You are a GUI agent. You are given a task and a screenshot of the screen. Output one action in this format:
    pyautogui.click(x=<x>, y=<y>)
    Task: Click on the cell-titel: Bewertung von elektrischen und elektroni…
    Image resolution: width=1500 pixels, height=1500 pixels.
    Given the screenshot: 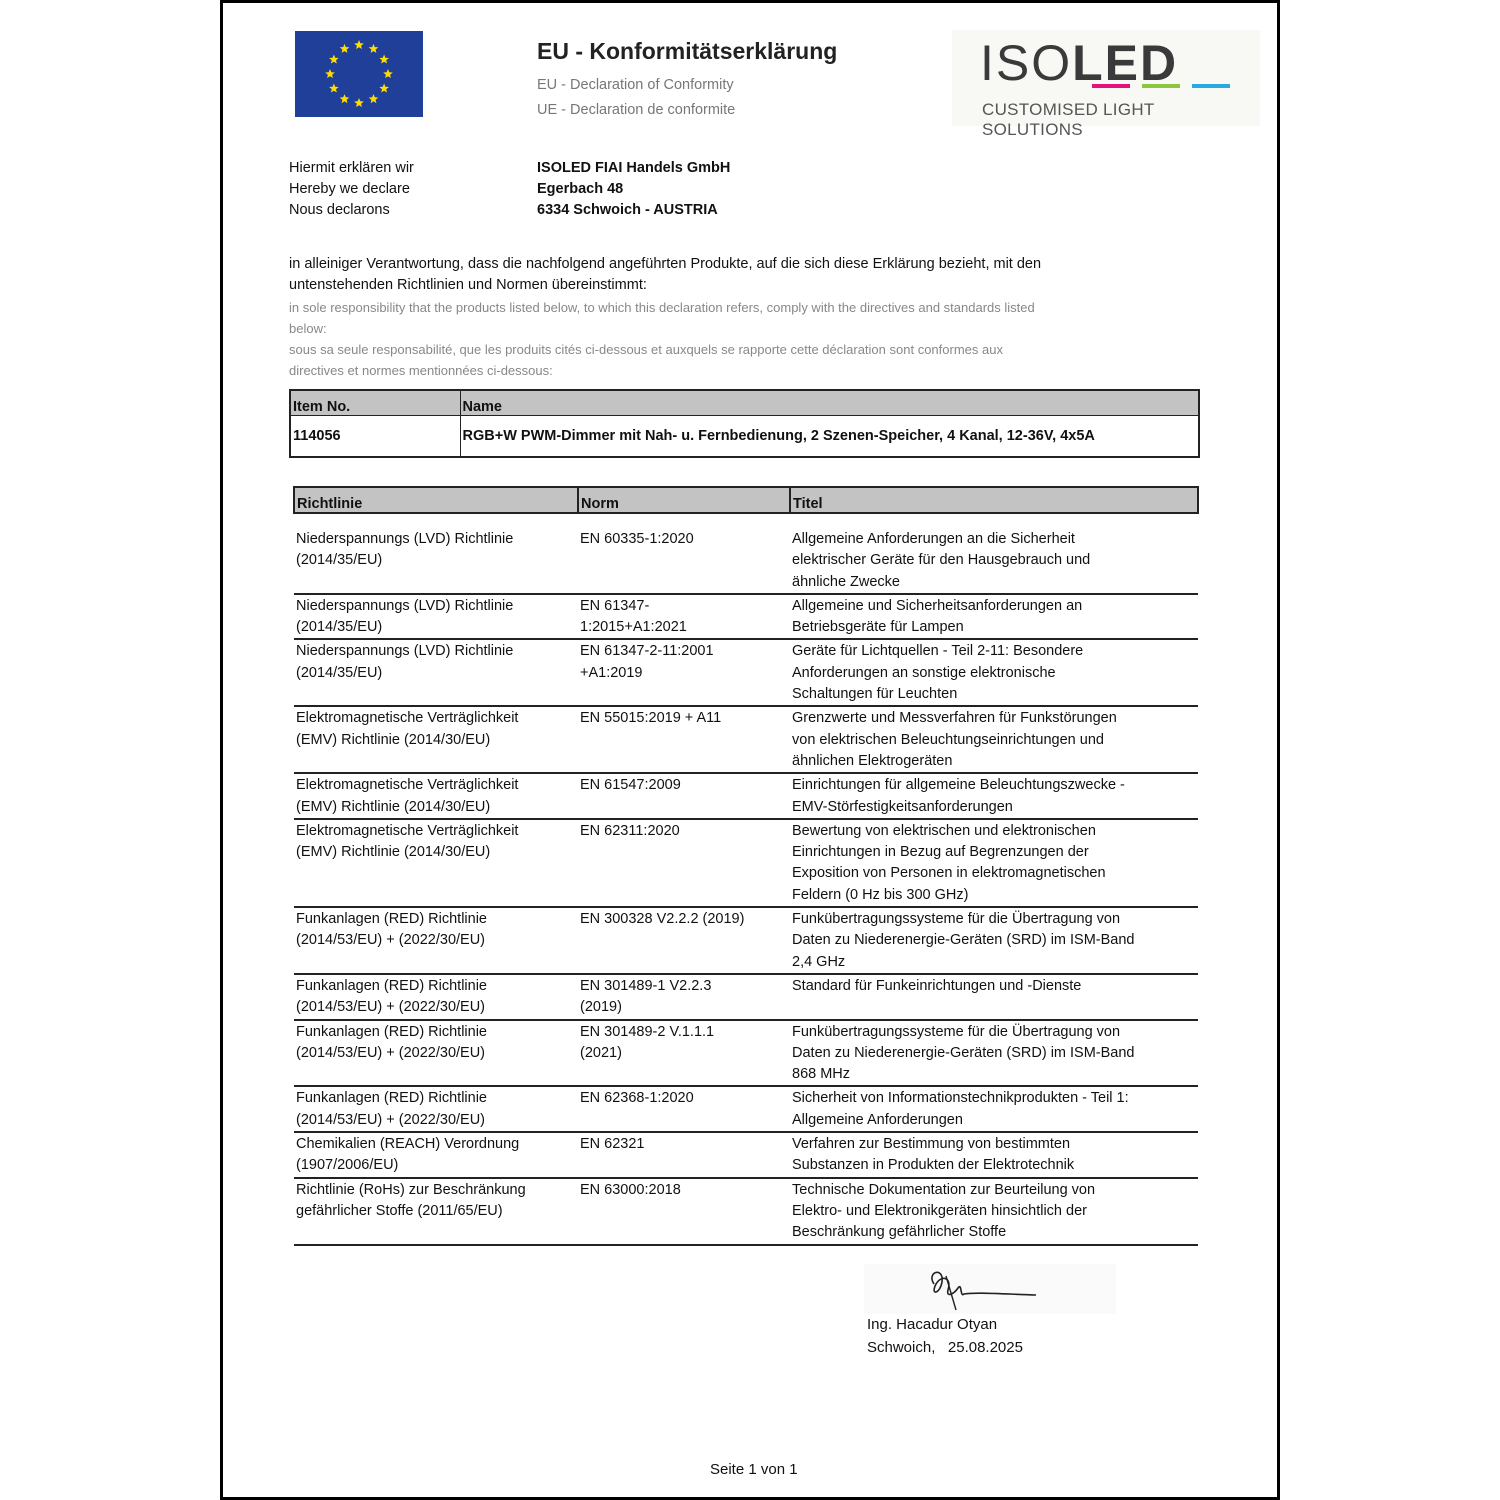 What is the action you would take?
    pyautogui.click(x=949, y=862)
    